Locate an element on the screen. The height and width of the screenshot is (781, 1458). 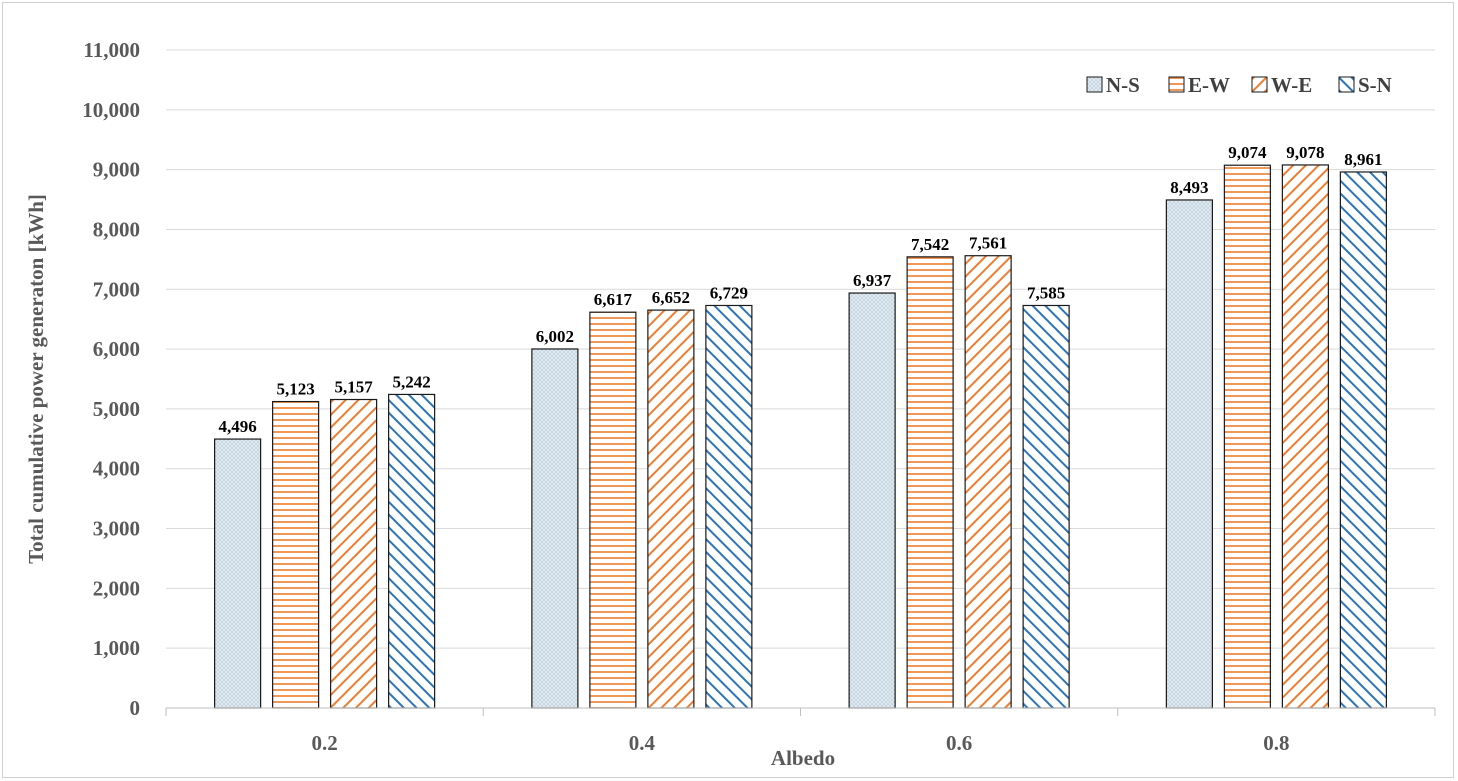
y-tick-label: 1,000 is located at coordinates (116, 648).